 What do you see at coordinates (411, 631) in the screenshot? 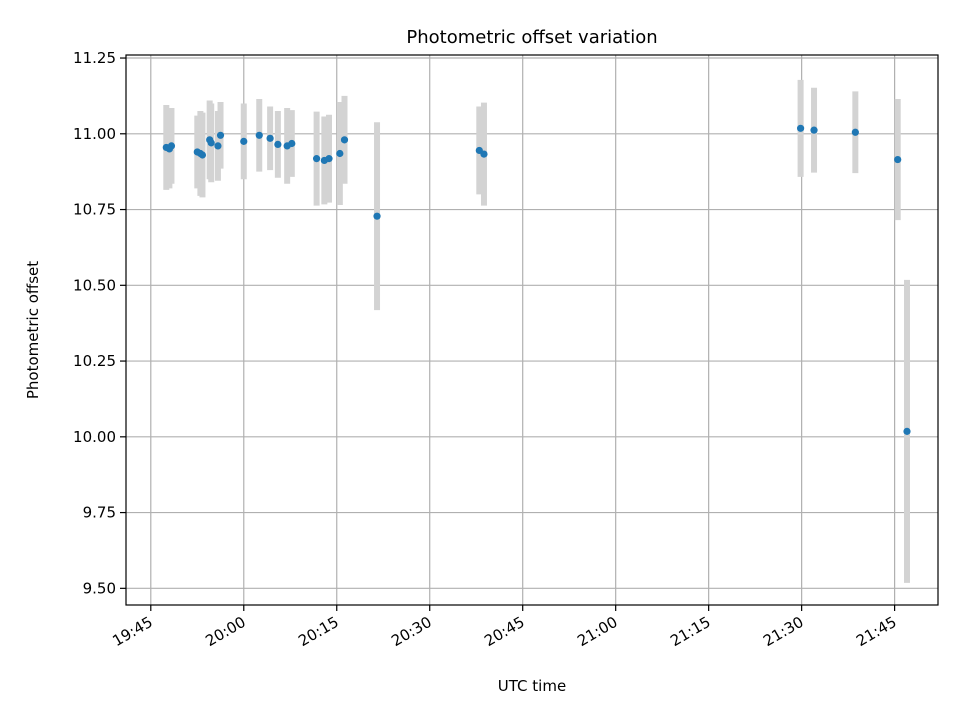
I see `x-tick-label: 20:30` at bounding box center [411, 631].